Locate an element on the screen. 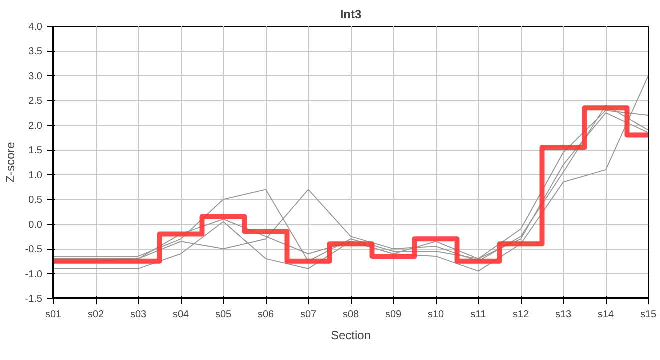 This screenshot has height=360, width=660. y-tick-label: 4.0 is located at coordinates (35, 27).